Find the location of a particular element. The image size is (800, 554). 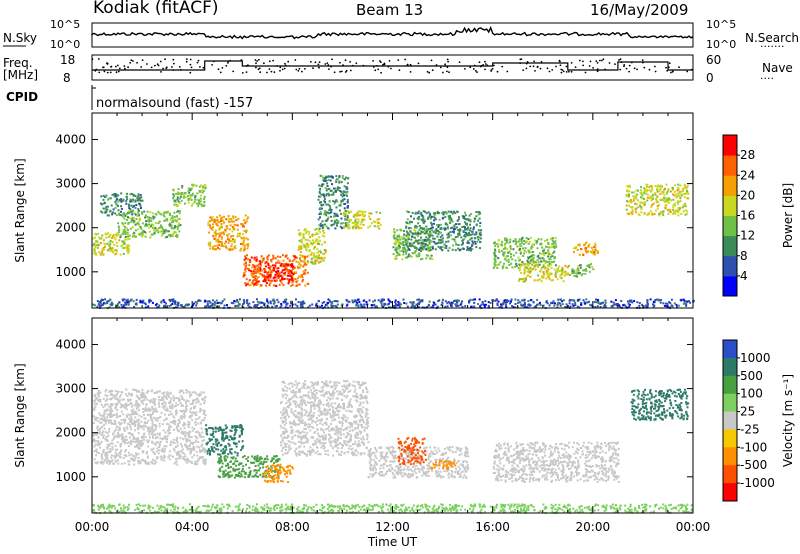

power-colorbar-segment is located at coordinates (730, 205).